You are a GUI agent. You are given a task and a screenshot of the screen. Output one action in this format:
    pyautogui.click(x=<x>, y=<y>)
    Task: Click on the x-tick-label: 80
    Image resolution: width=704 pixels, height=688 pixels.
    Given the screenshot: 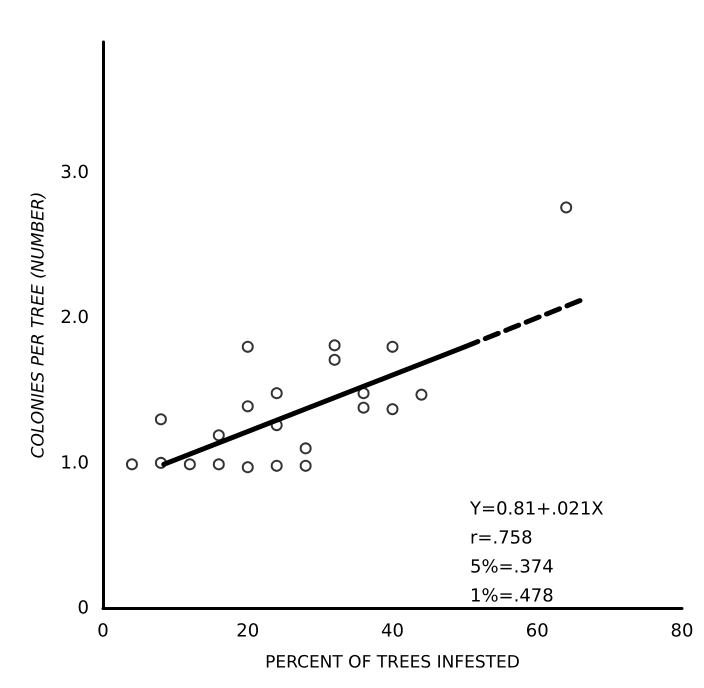 What is the action you would take?
    pyautogui.click(x=682, y=631)
    